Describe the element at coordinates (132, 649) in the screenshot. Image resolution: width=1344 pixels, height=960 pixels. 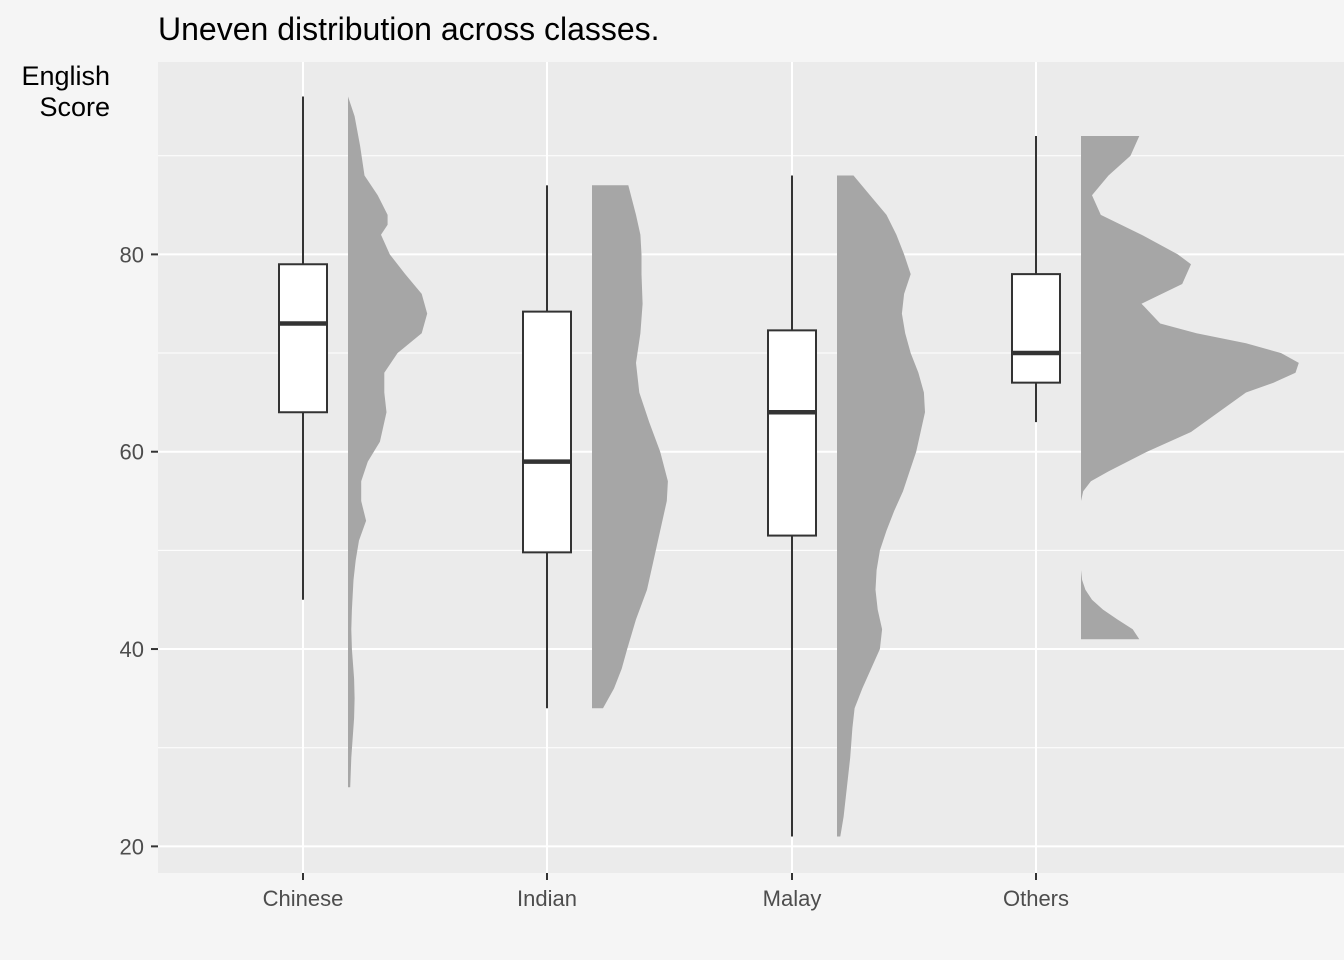
I see `y-tick-label: 40` at that location.